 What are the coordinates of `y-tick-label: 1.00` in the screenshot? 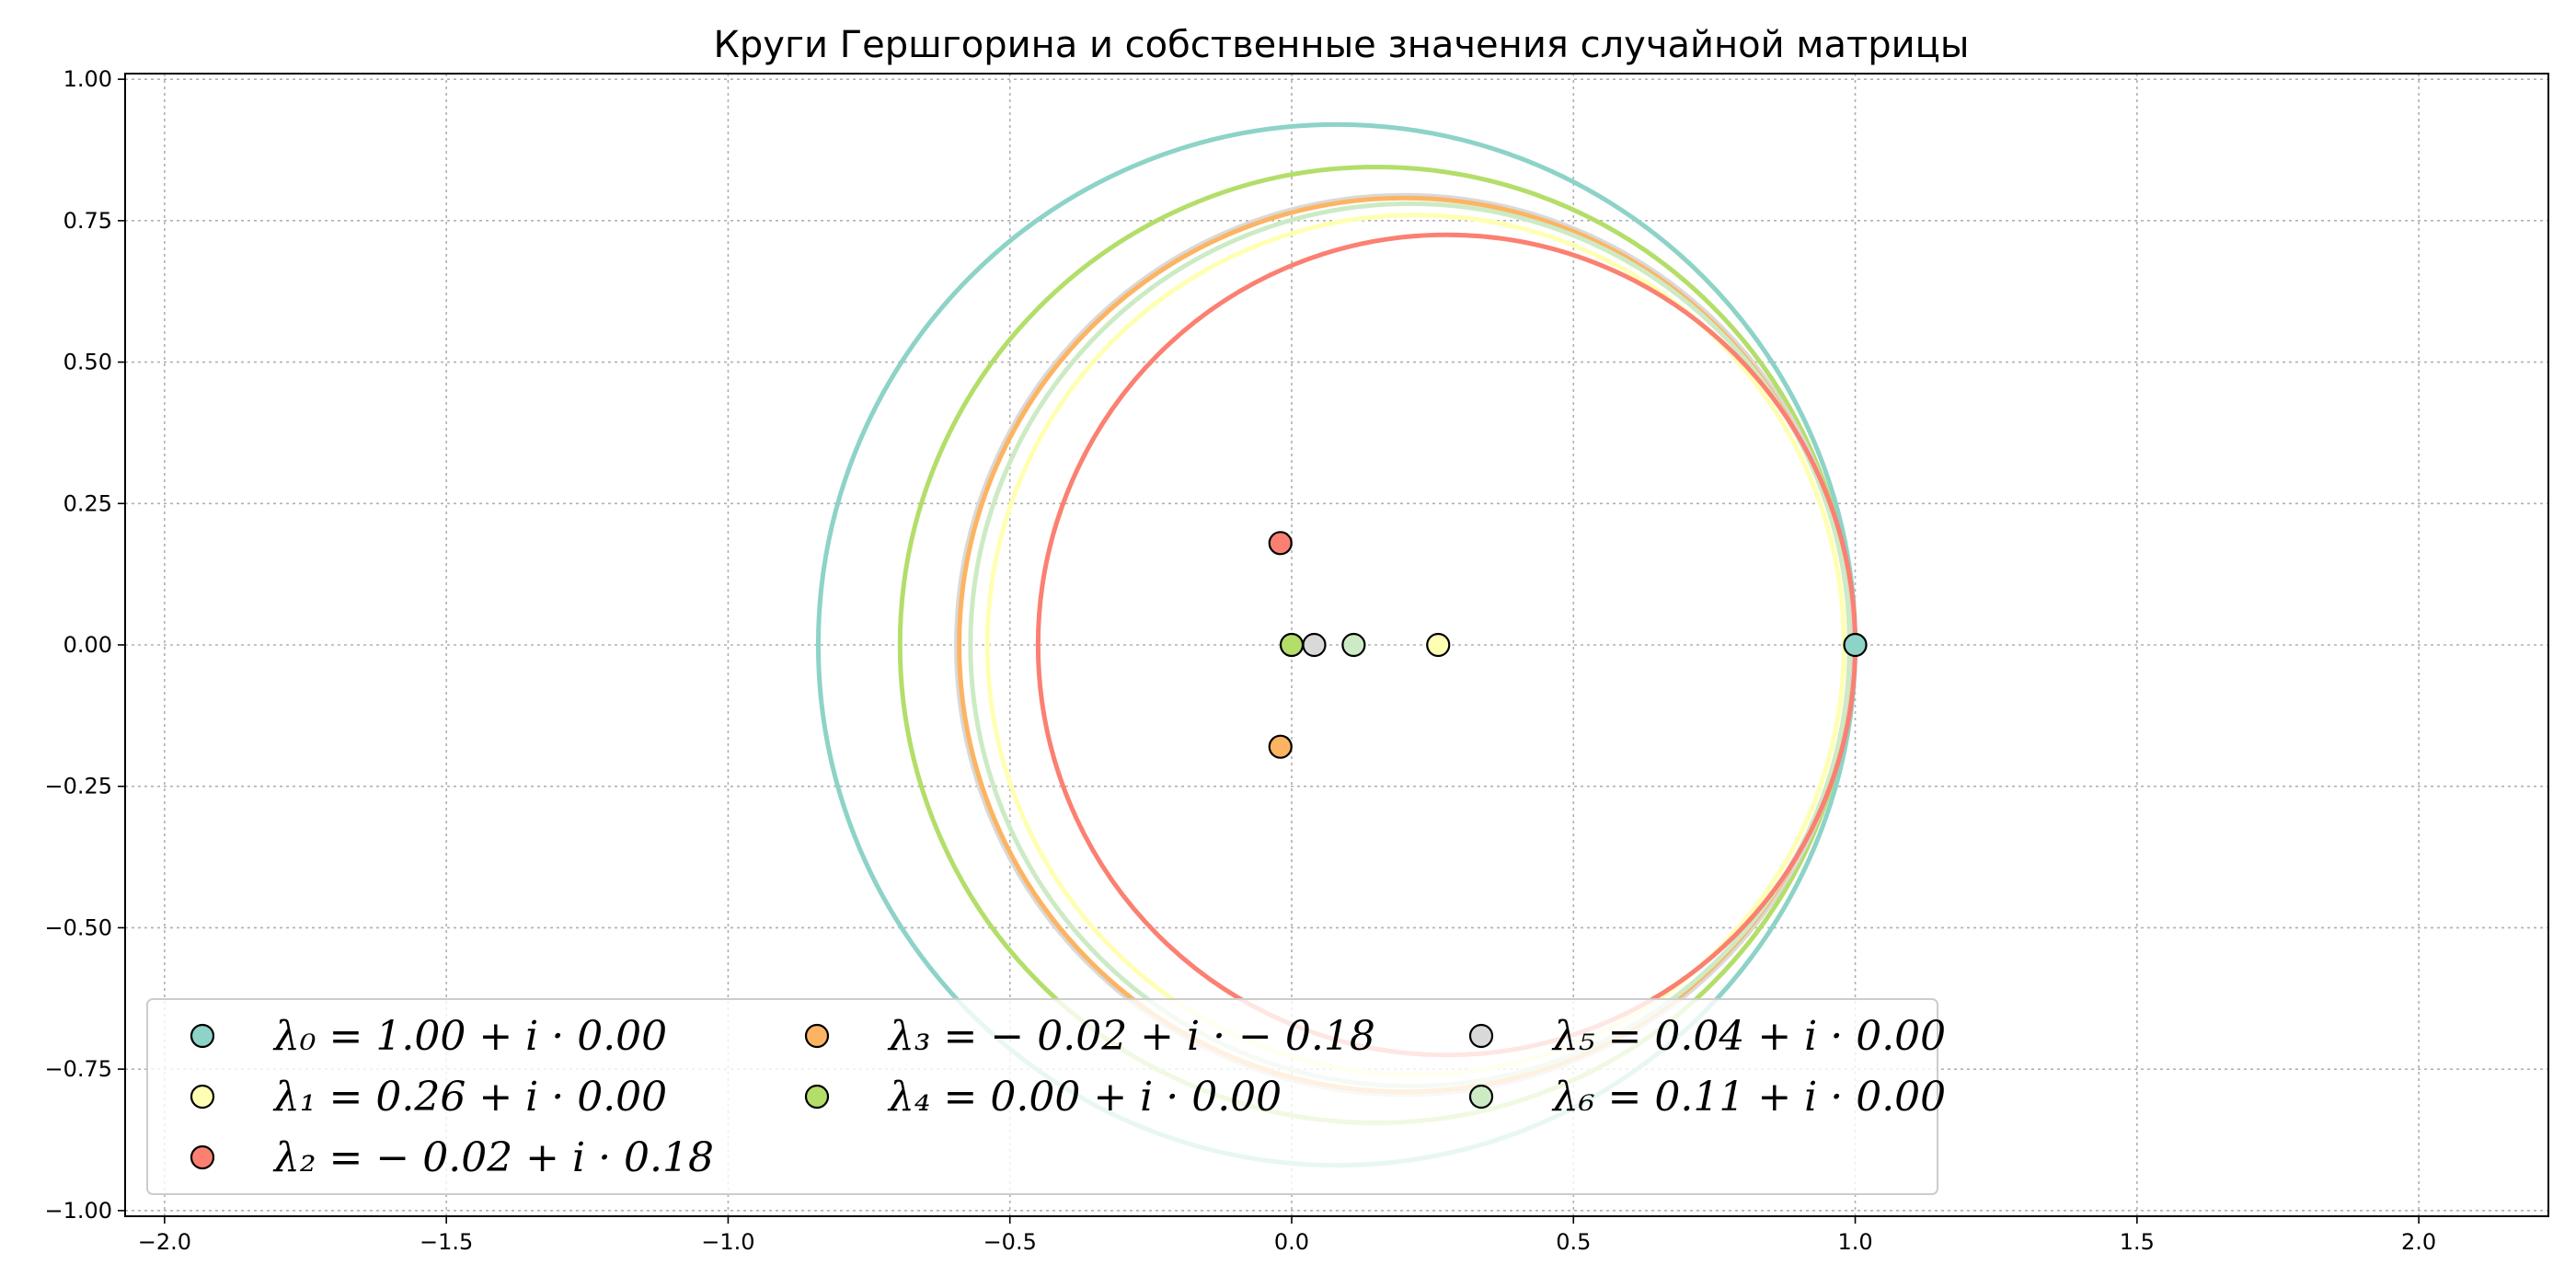 It's located at (87, 79).